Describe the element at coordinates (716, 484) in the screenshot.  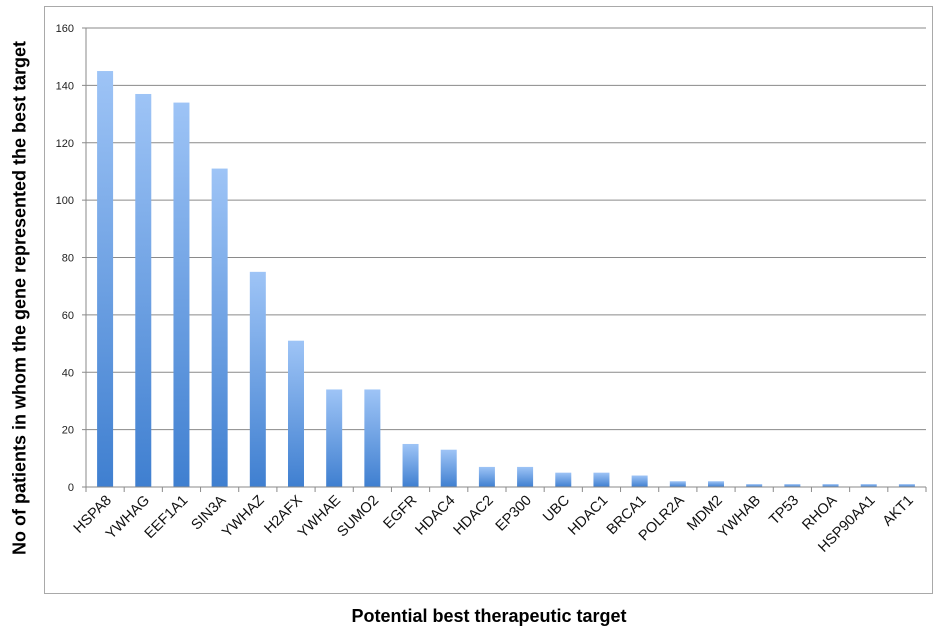
I see `bar-mdm2` at that location.